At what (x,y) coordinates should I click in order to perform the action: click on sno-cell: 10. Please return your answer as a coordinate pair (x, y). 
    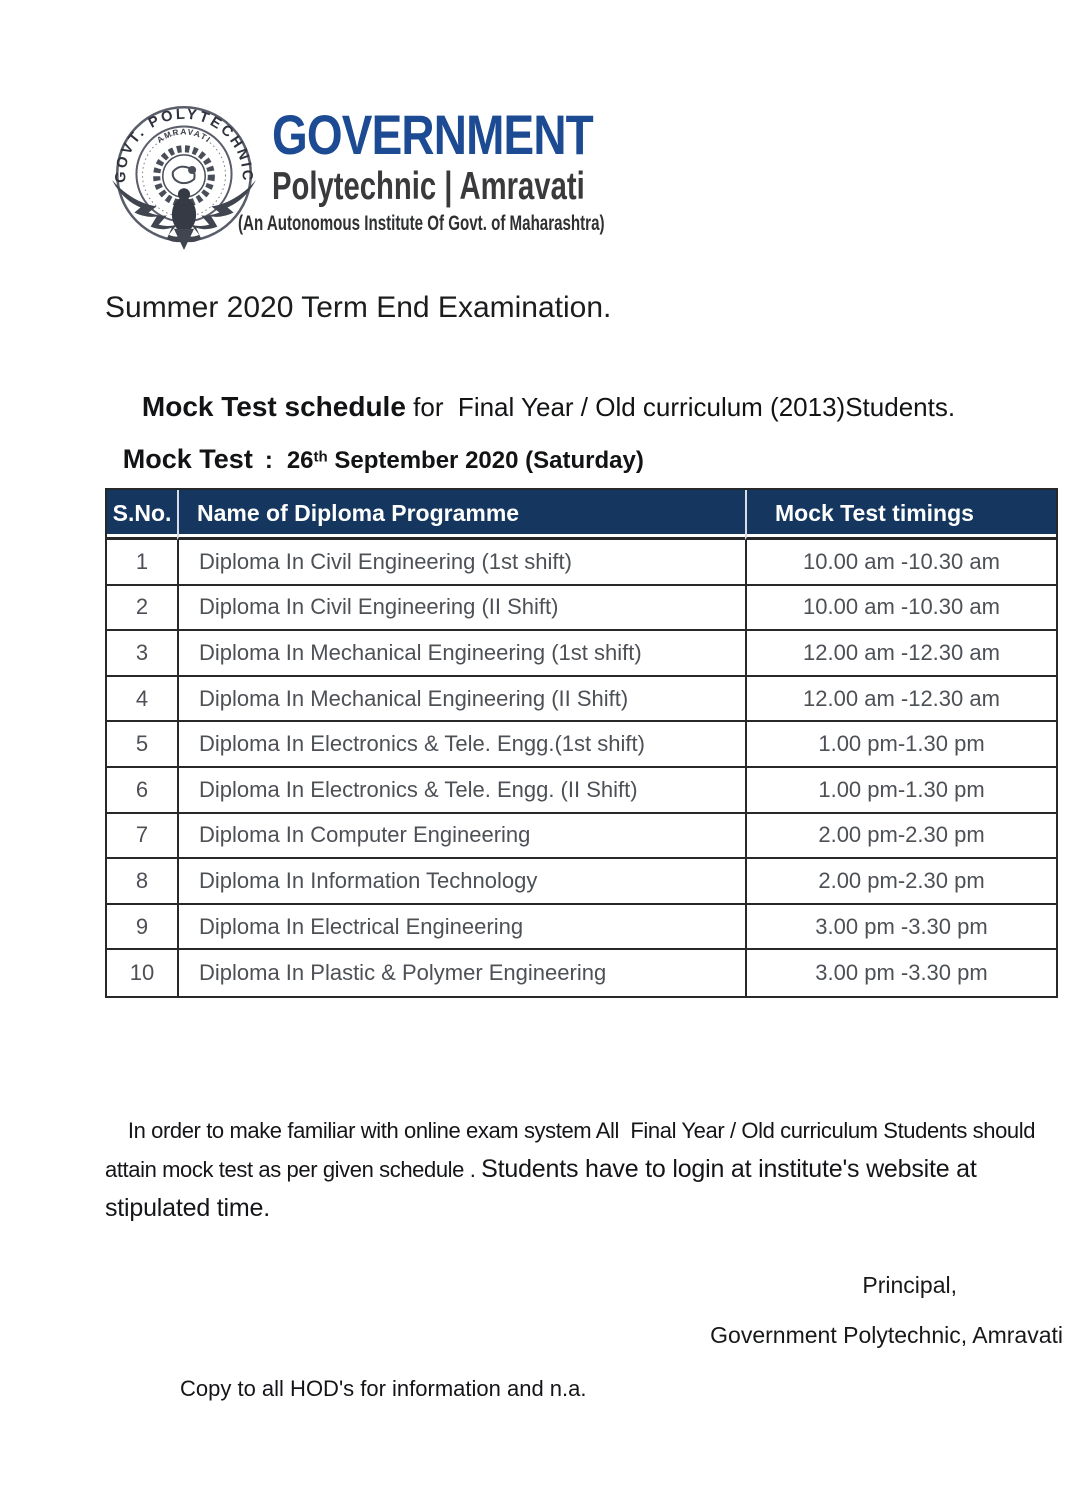
    Looking at the image, I should click on (142, 973).